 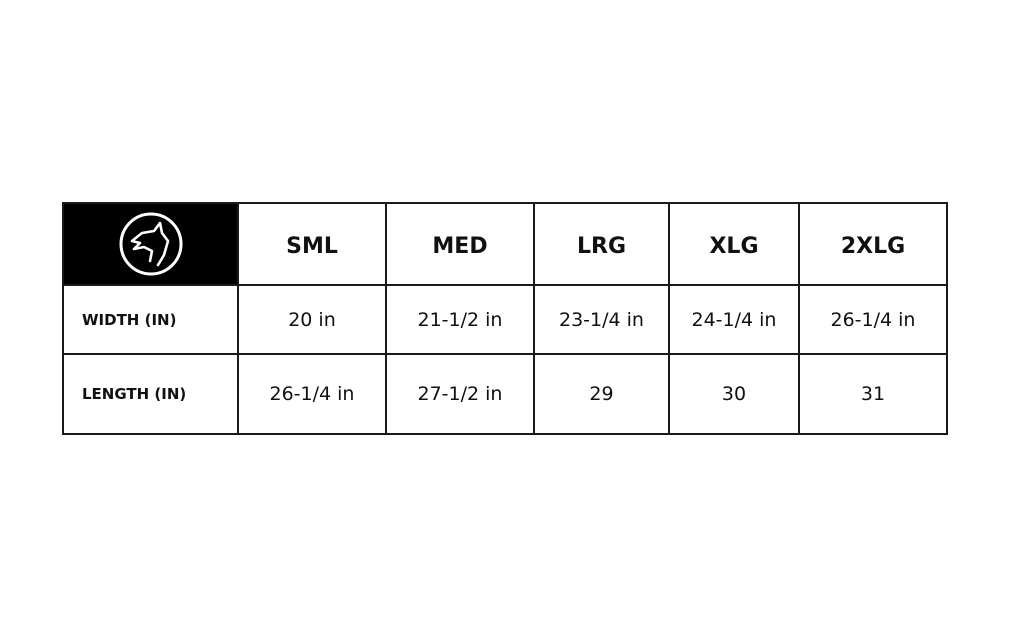 I want to click on row-label: WIDTH (IN), so click(x=150, y=319).